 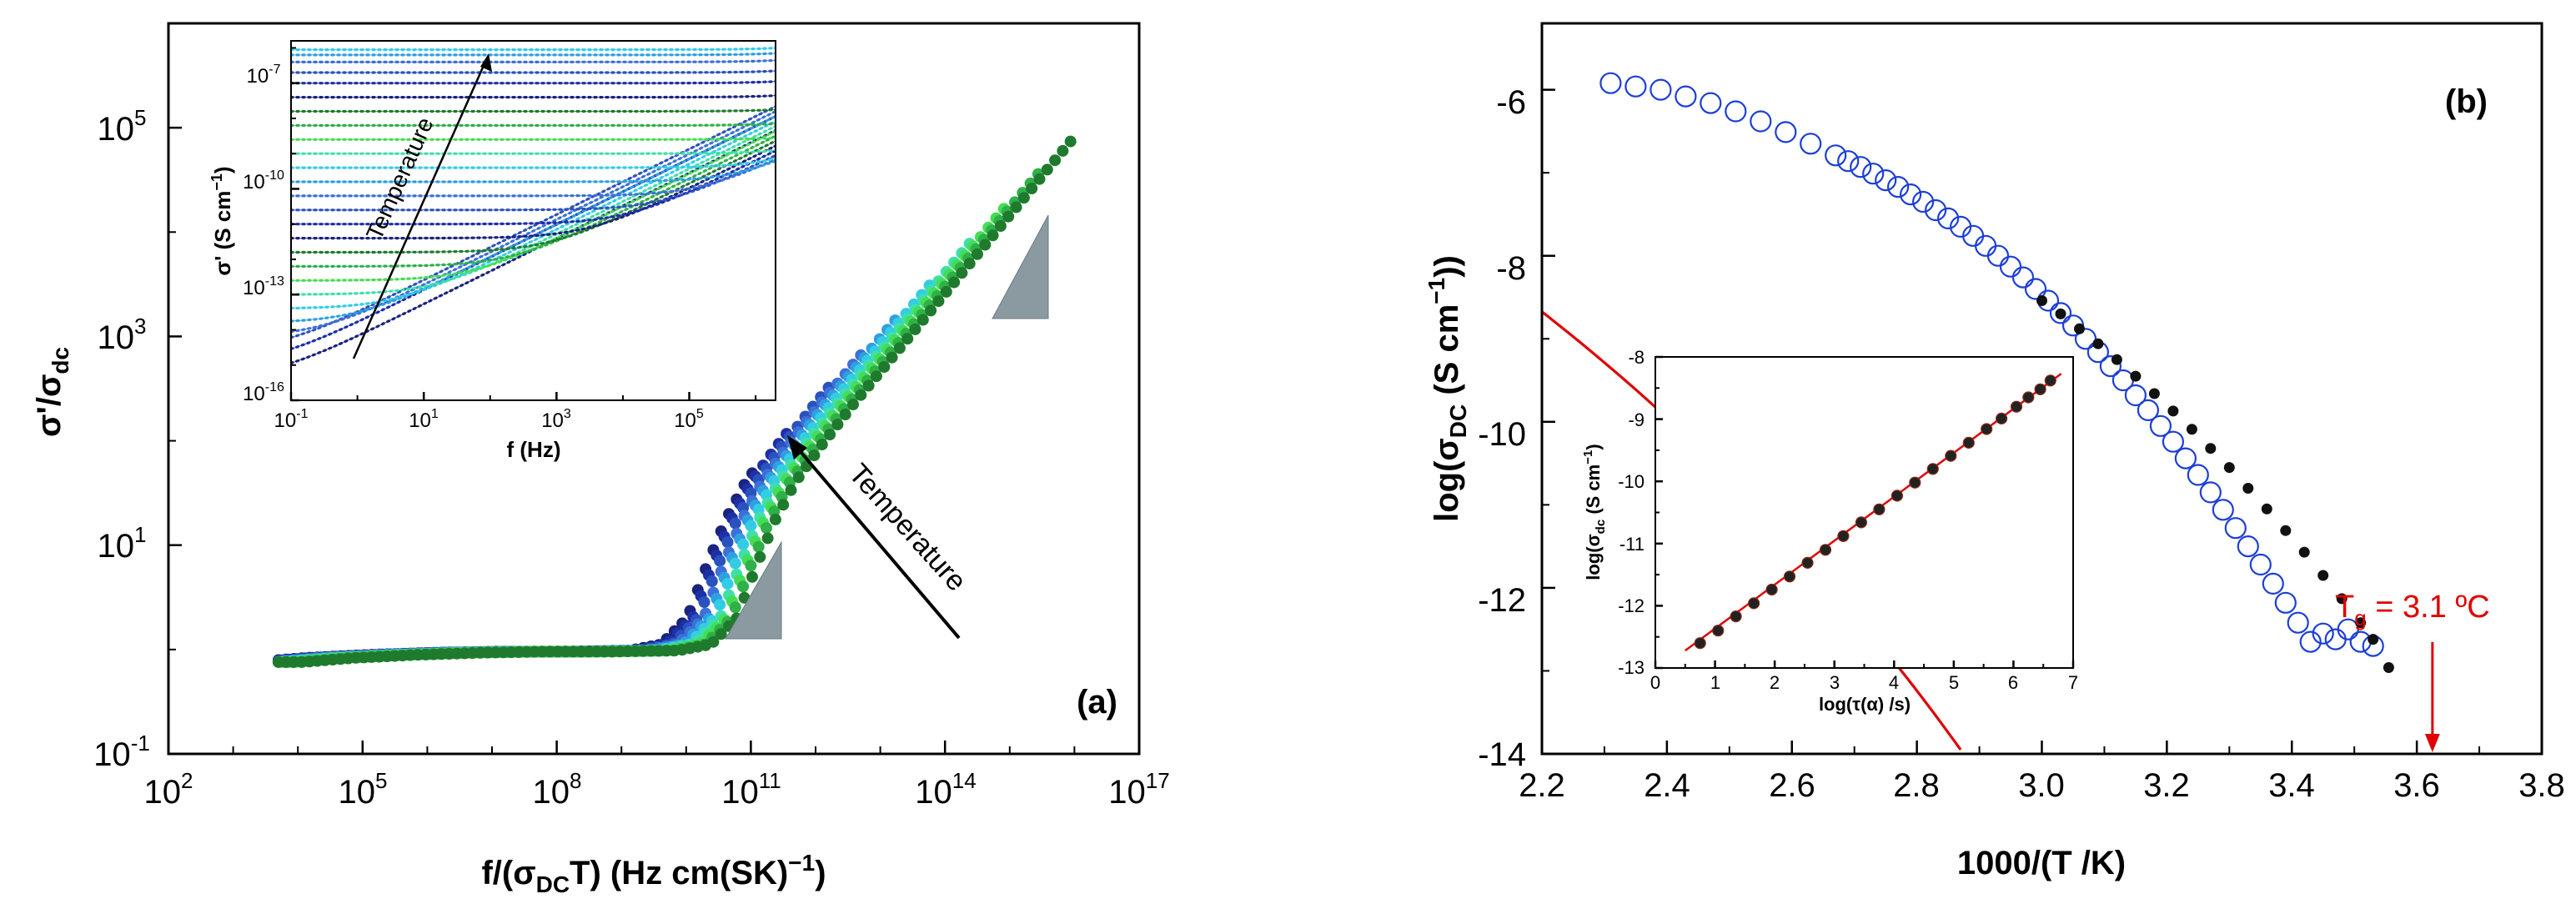 What do you see at coordinates (221, 220) in the screenshot?
I see `ia-y-axis-title: σ' (S cm−1)` at bounding box center [221, 220].